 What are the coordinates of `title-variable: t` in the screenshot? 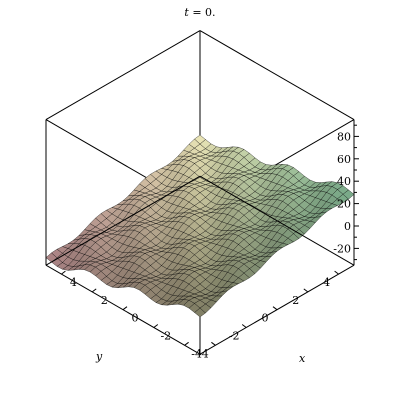 It's located at (186, 12).